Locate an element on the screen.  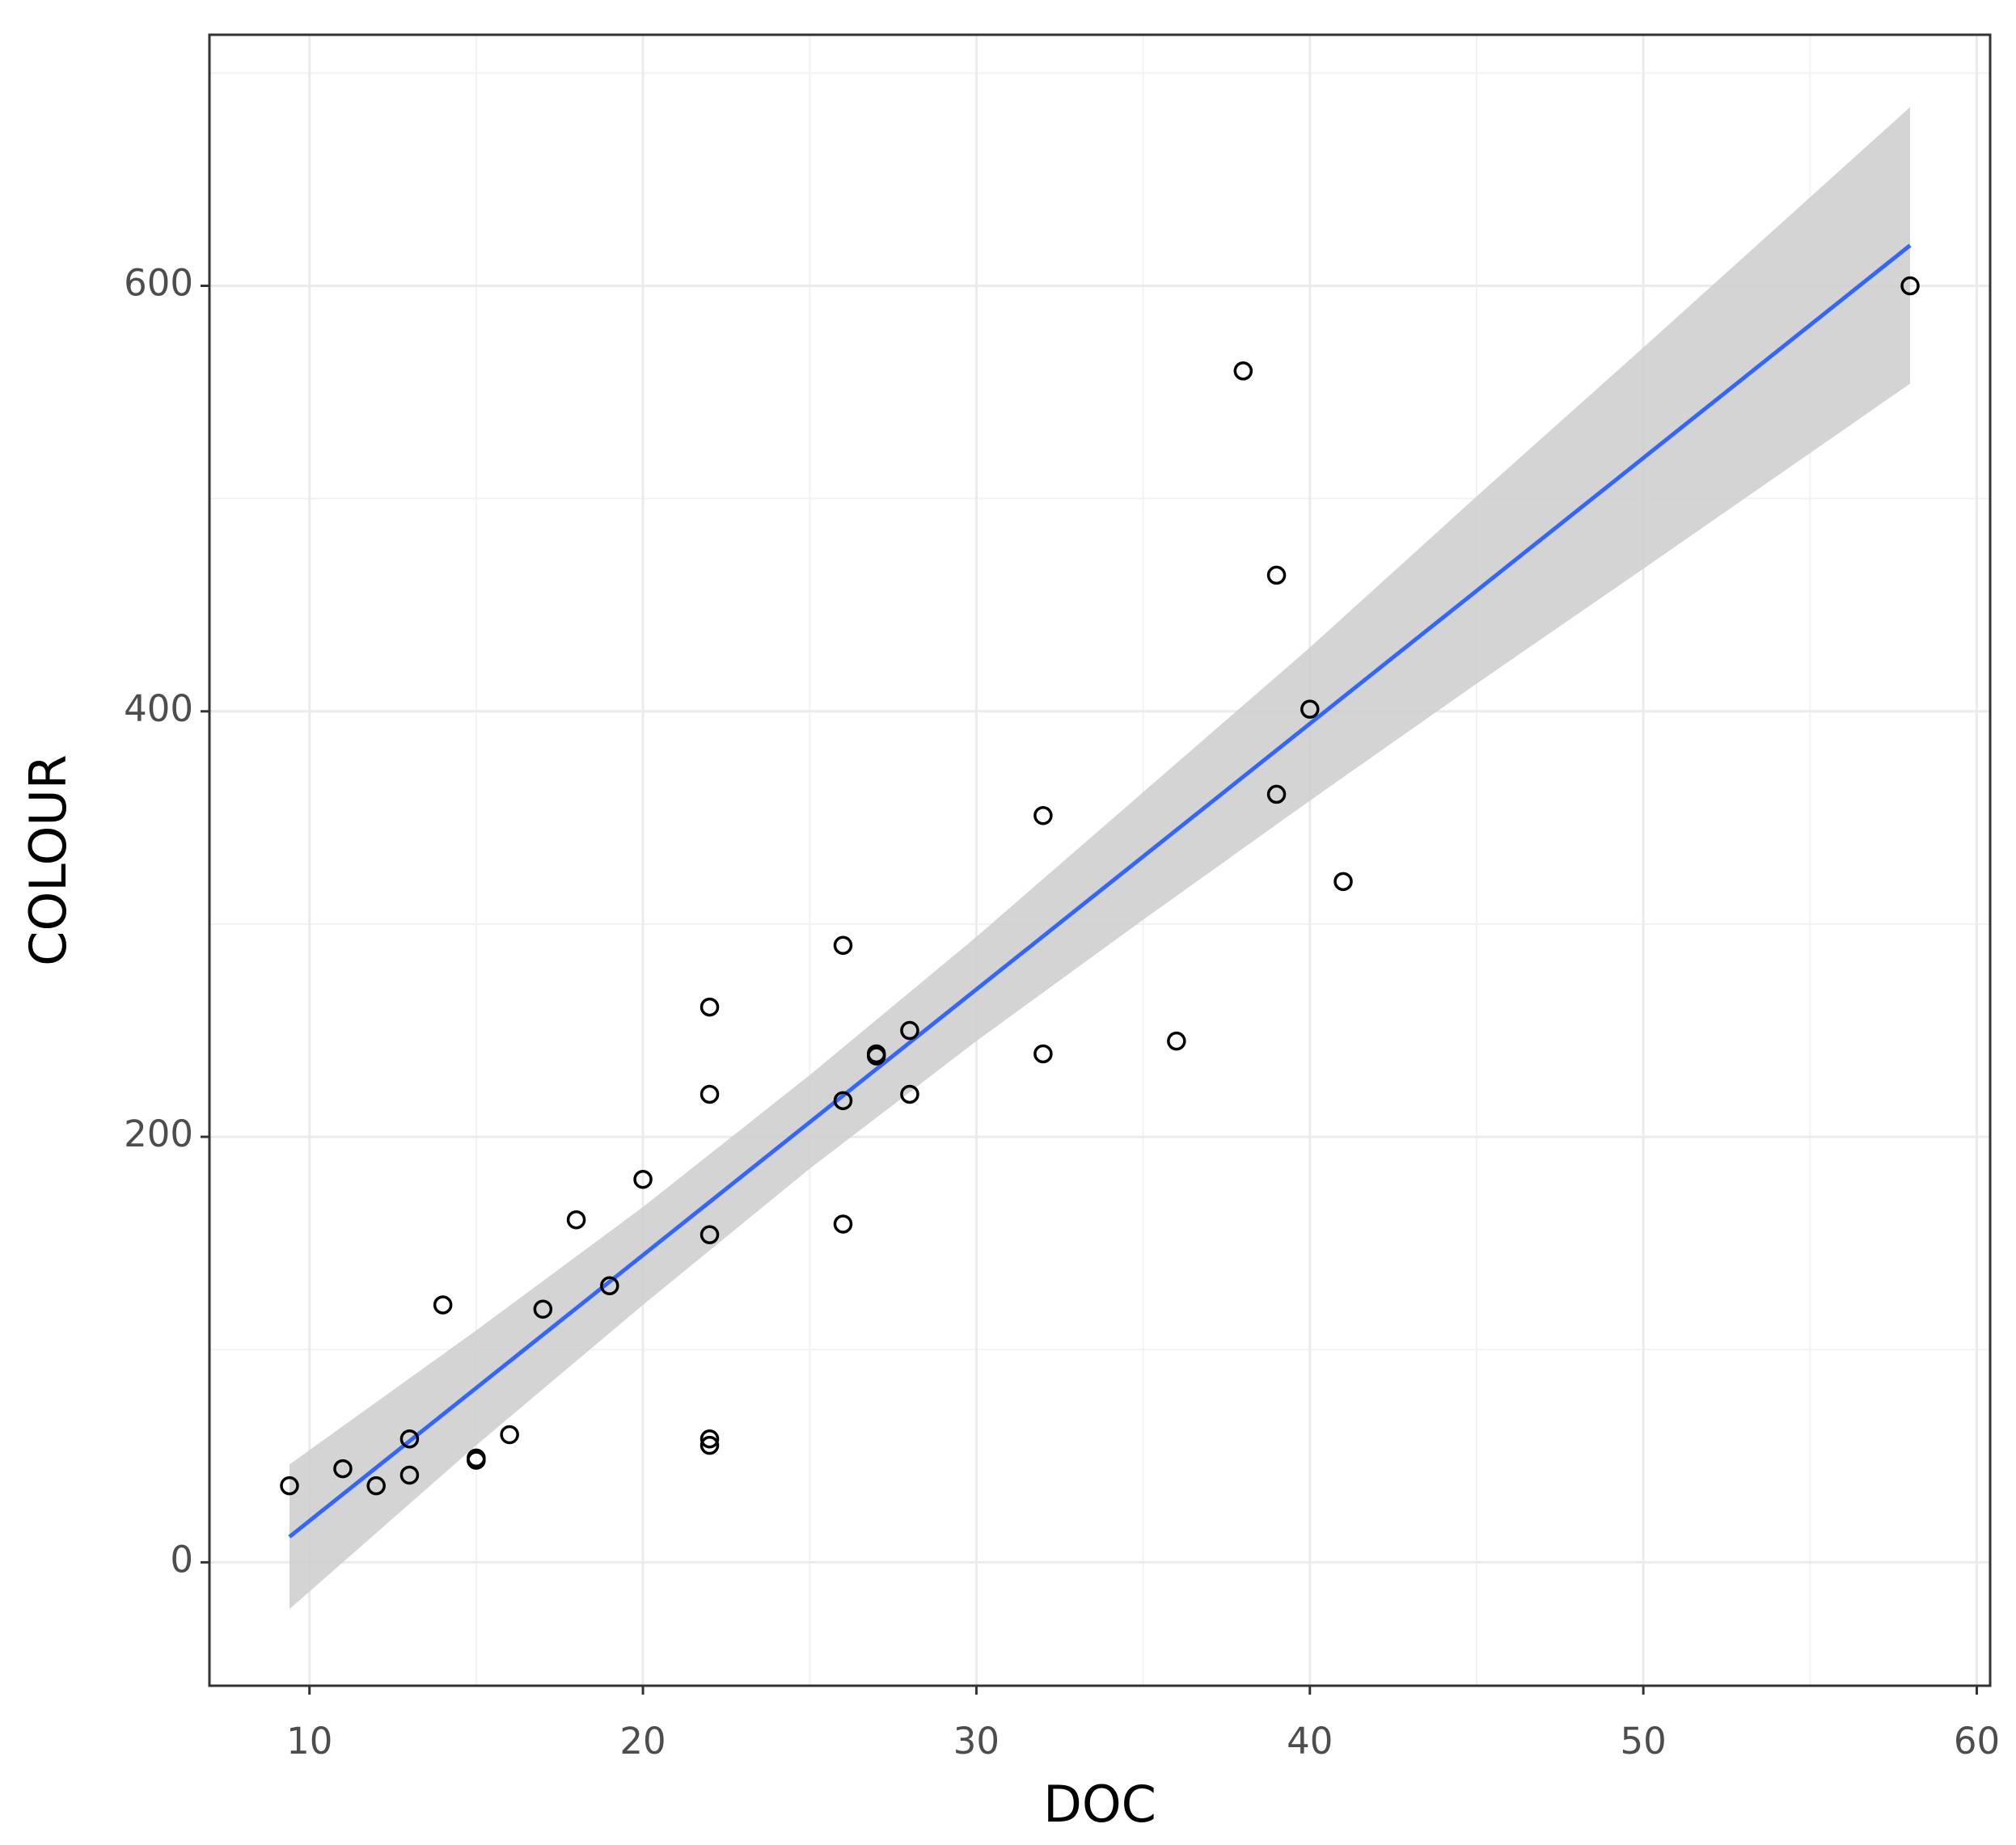
y-tick-label: 600 is located at coordinates (158, 283).